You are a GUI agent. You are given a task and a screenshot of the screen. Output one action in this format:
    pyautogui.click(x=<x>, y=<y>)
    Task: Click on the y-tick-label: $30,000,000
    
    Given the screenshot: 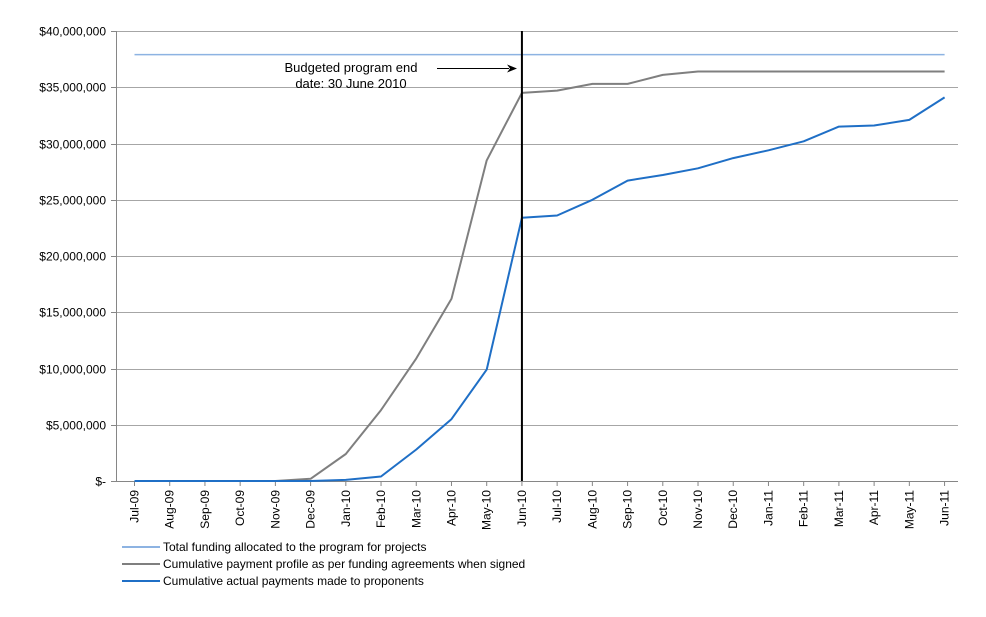 What is the action you would take?
    pyautogui.click(x=72, y=145)
    